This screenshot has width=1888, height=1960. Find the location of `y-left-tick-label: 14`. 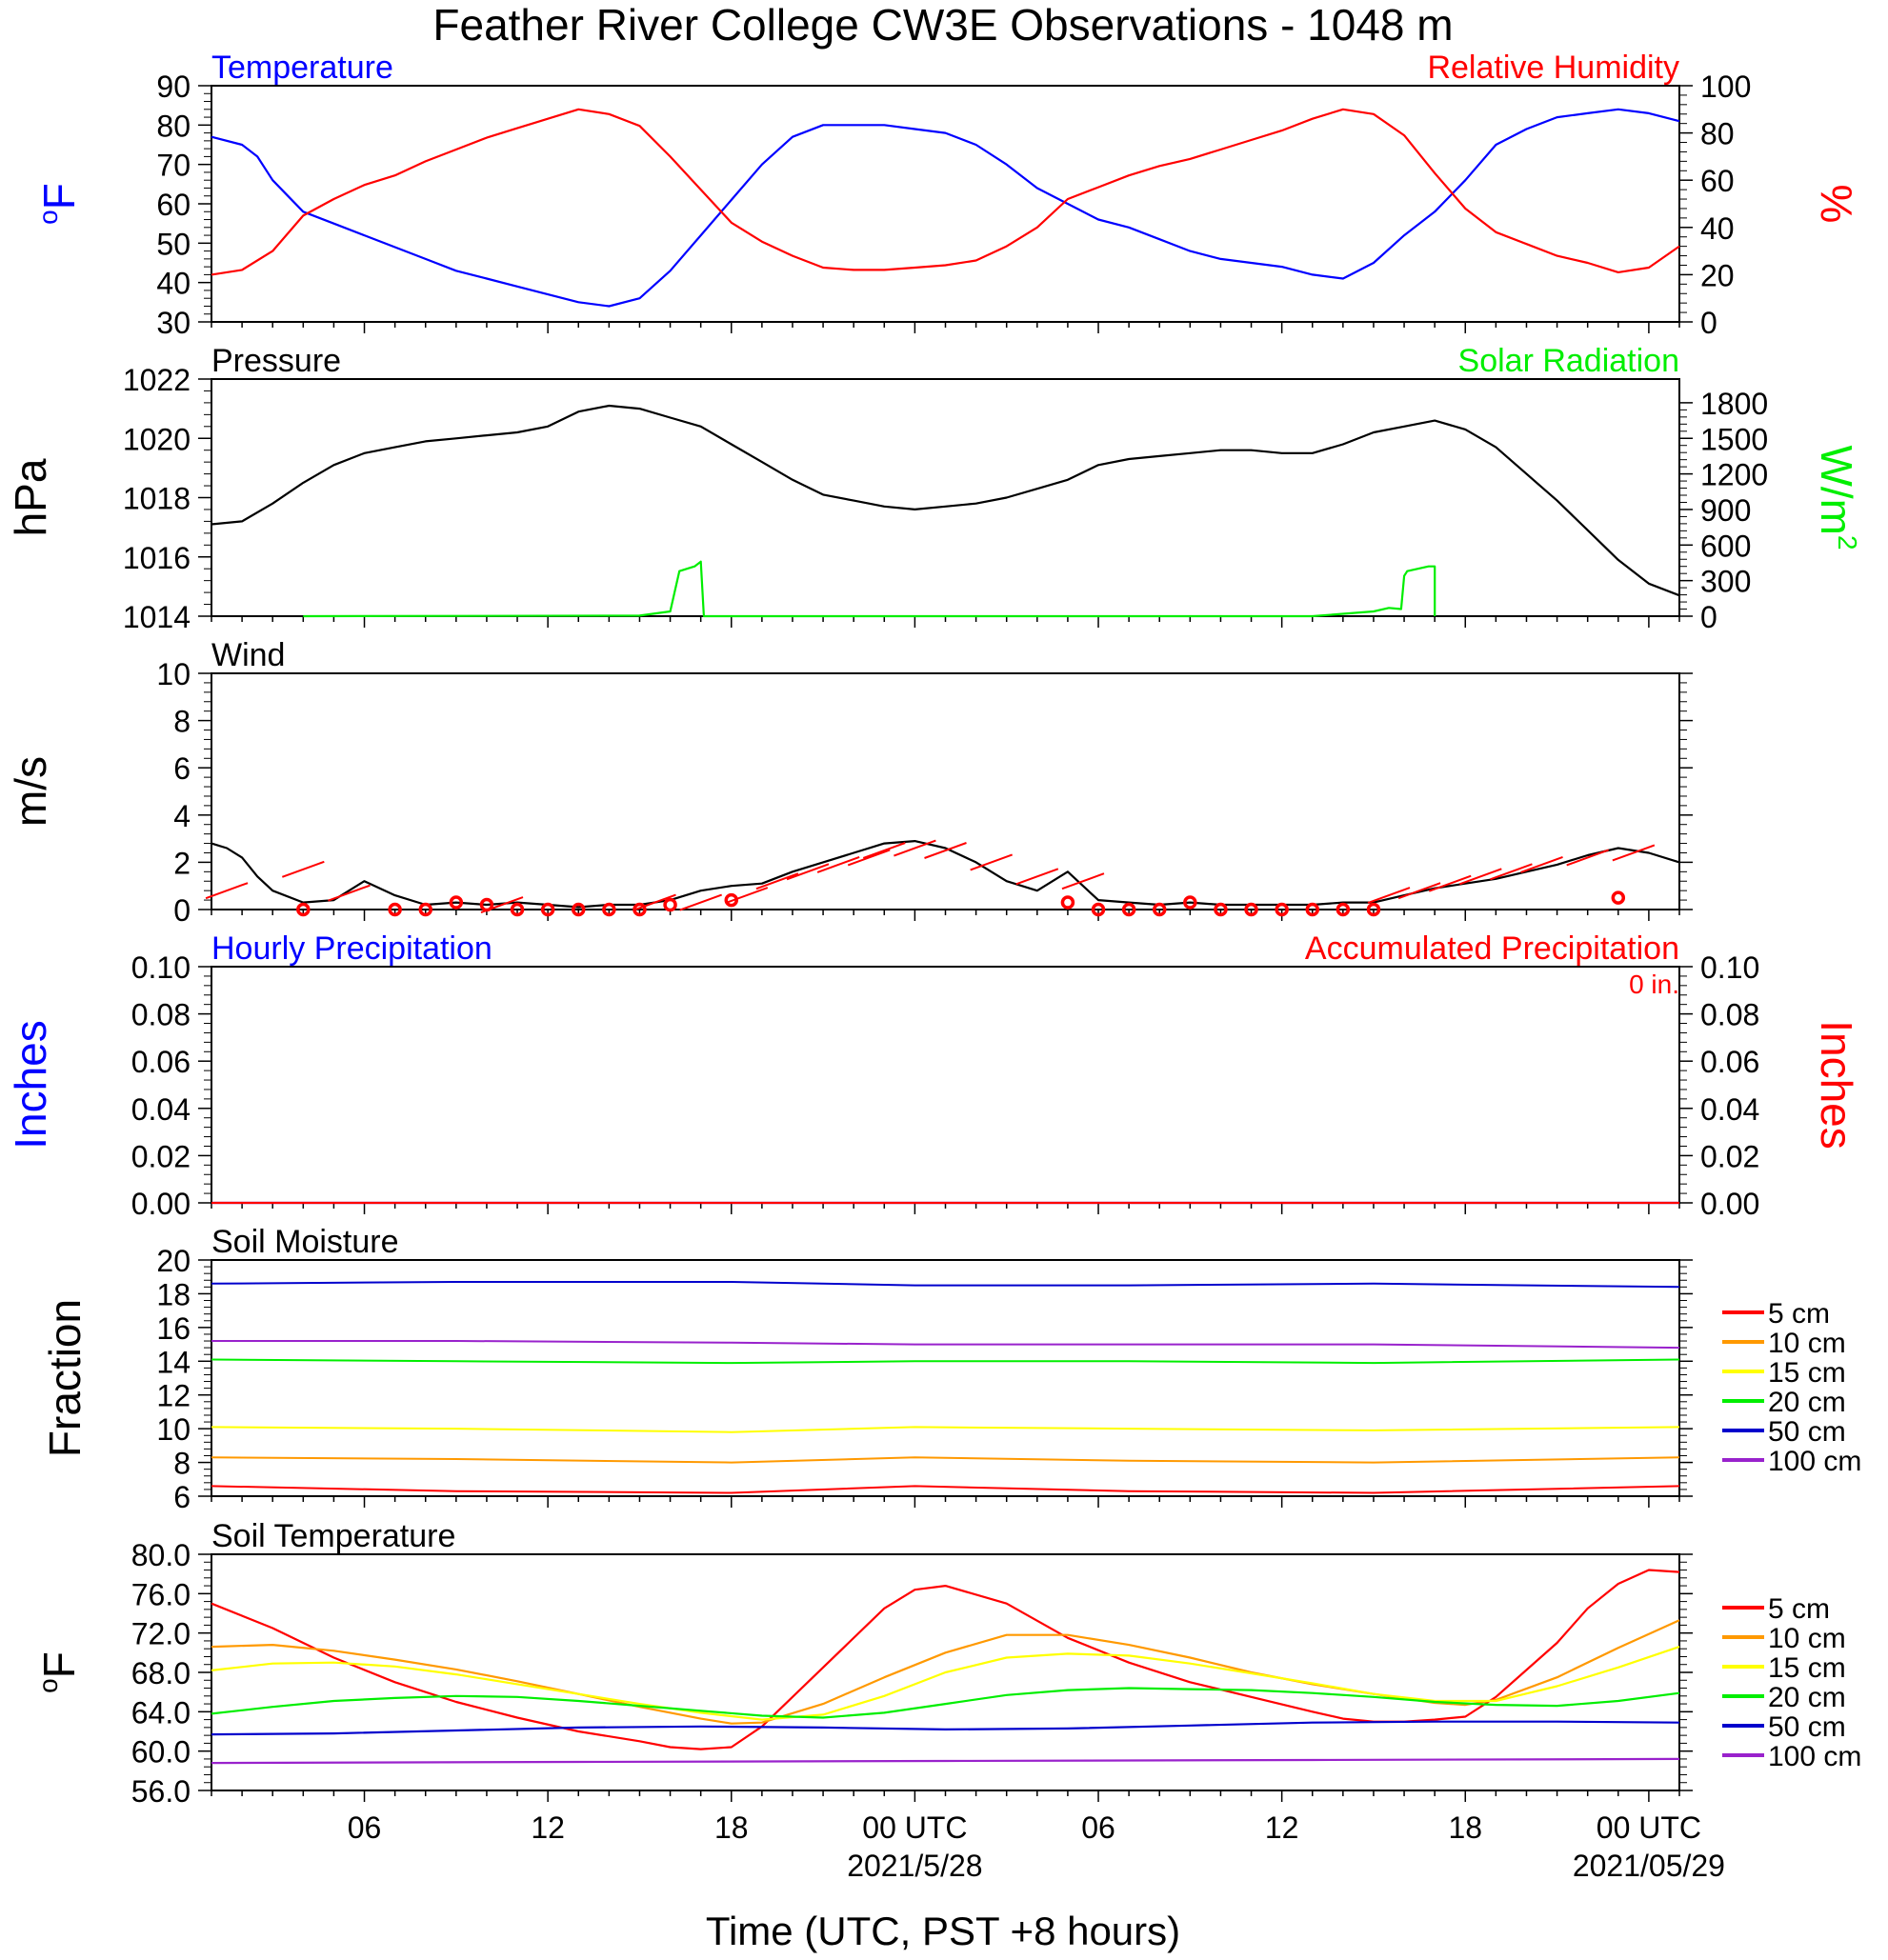

y-left-tick-label: 14 is located at coordinates (173, 1362).